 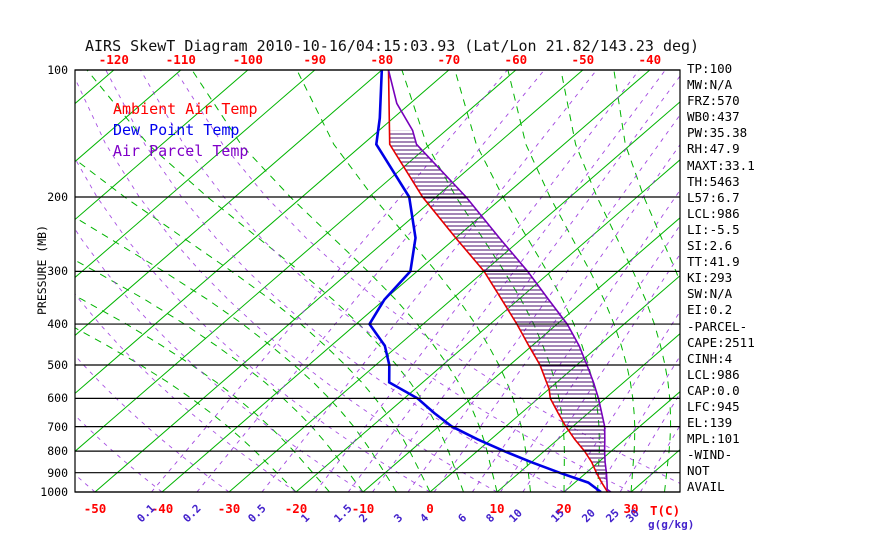 What do you see at coordinates (113, 59) in the screenshot?
I see `temp-tick-top-label: -120` at bounding box center [113, 59].